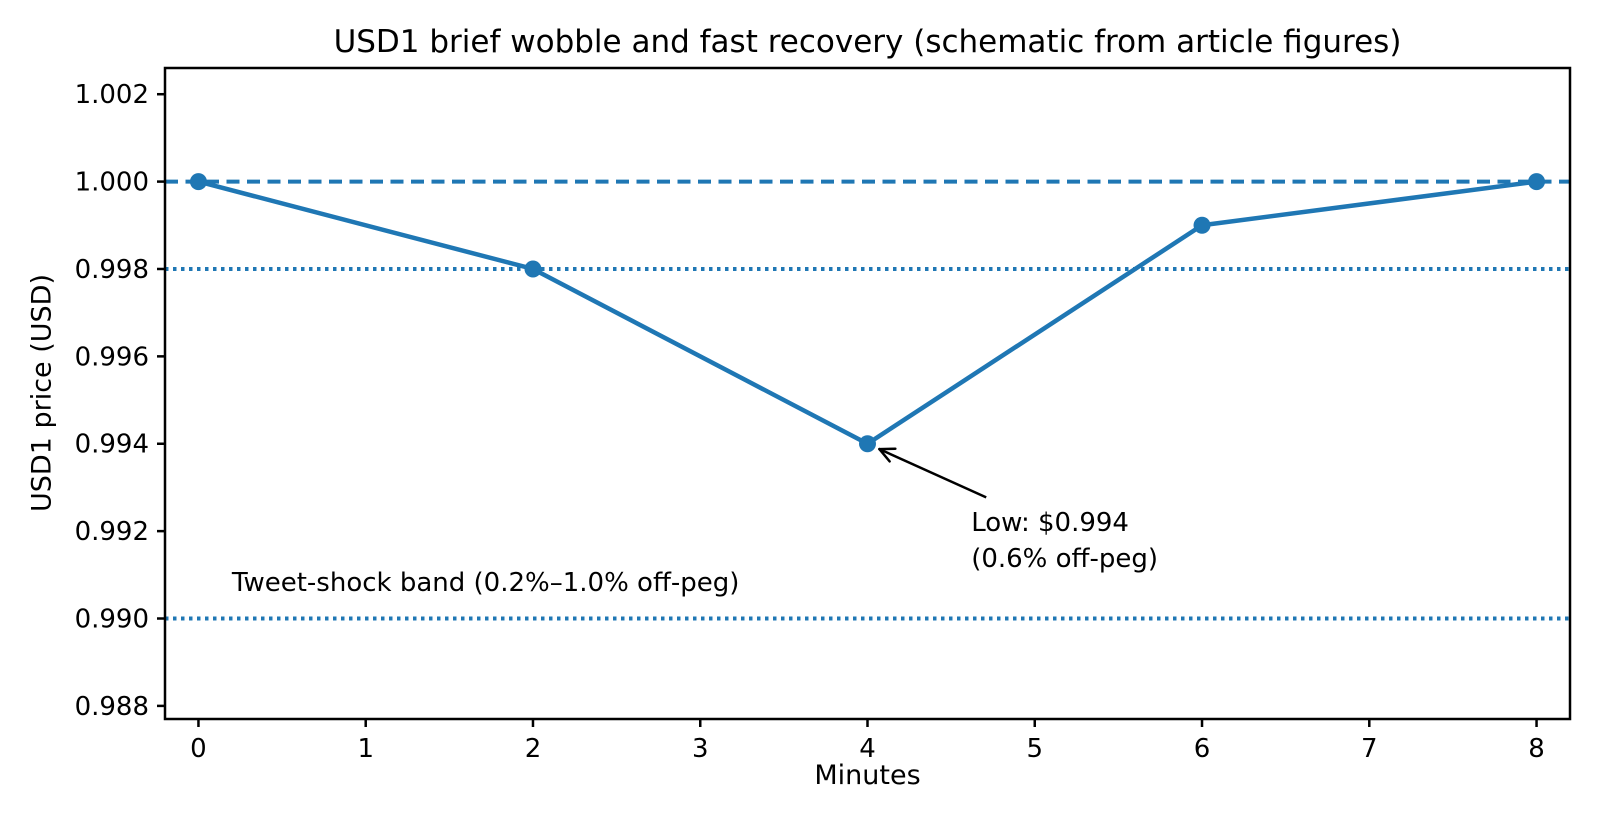  Describe the element at coordinates (1064, 541) in the screenshot. I see `low-annotation: Low: $0.994 (0.6% off-peg)` at that location.